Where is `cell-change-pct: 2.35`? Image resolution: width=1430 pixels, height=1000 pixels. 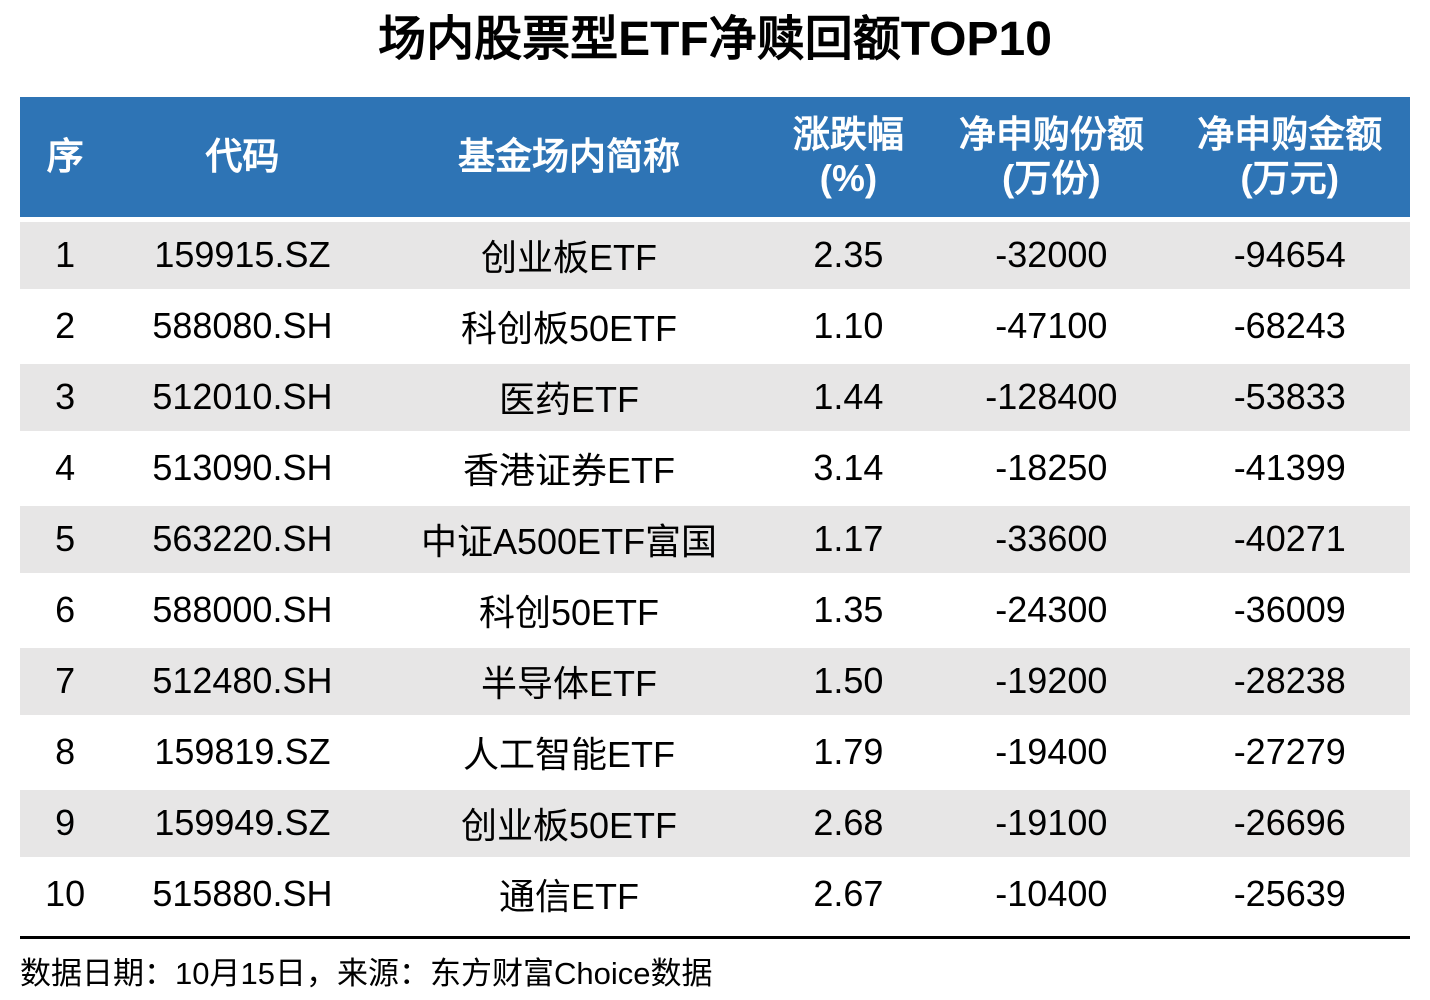
cell-change-pct: 2.35 is located at coordinates (848, 256).